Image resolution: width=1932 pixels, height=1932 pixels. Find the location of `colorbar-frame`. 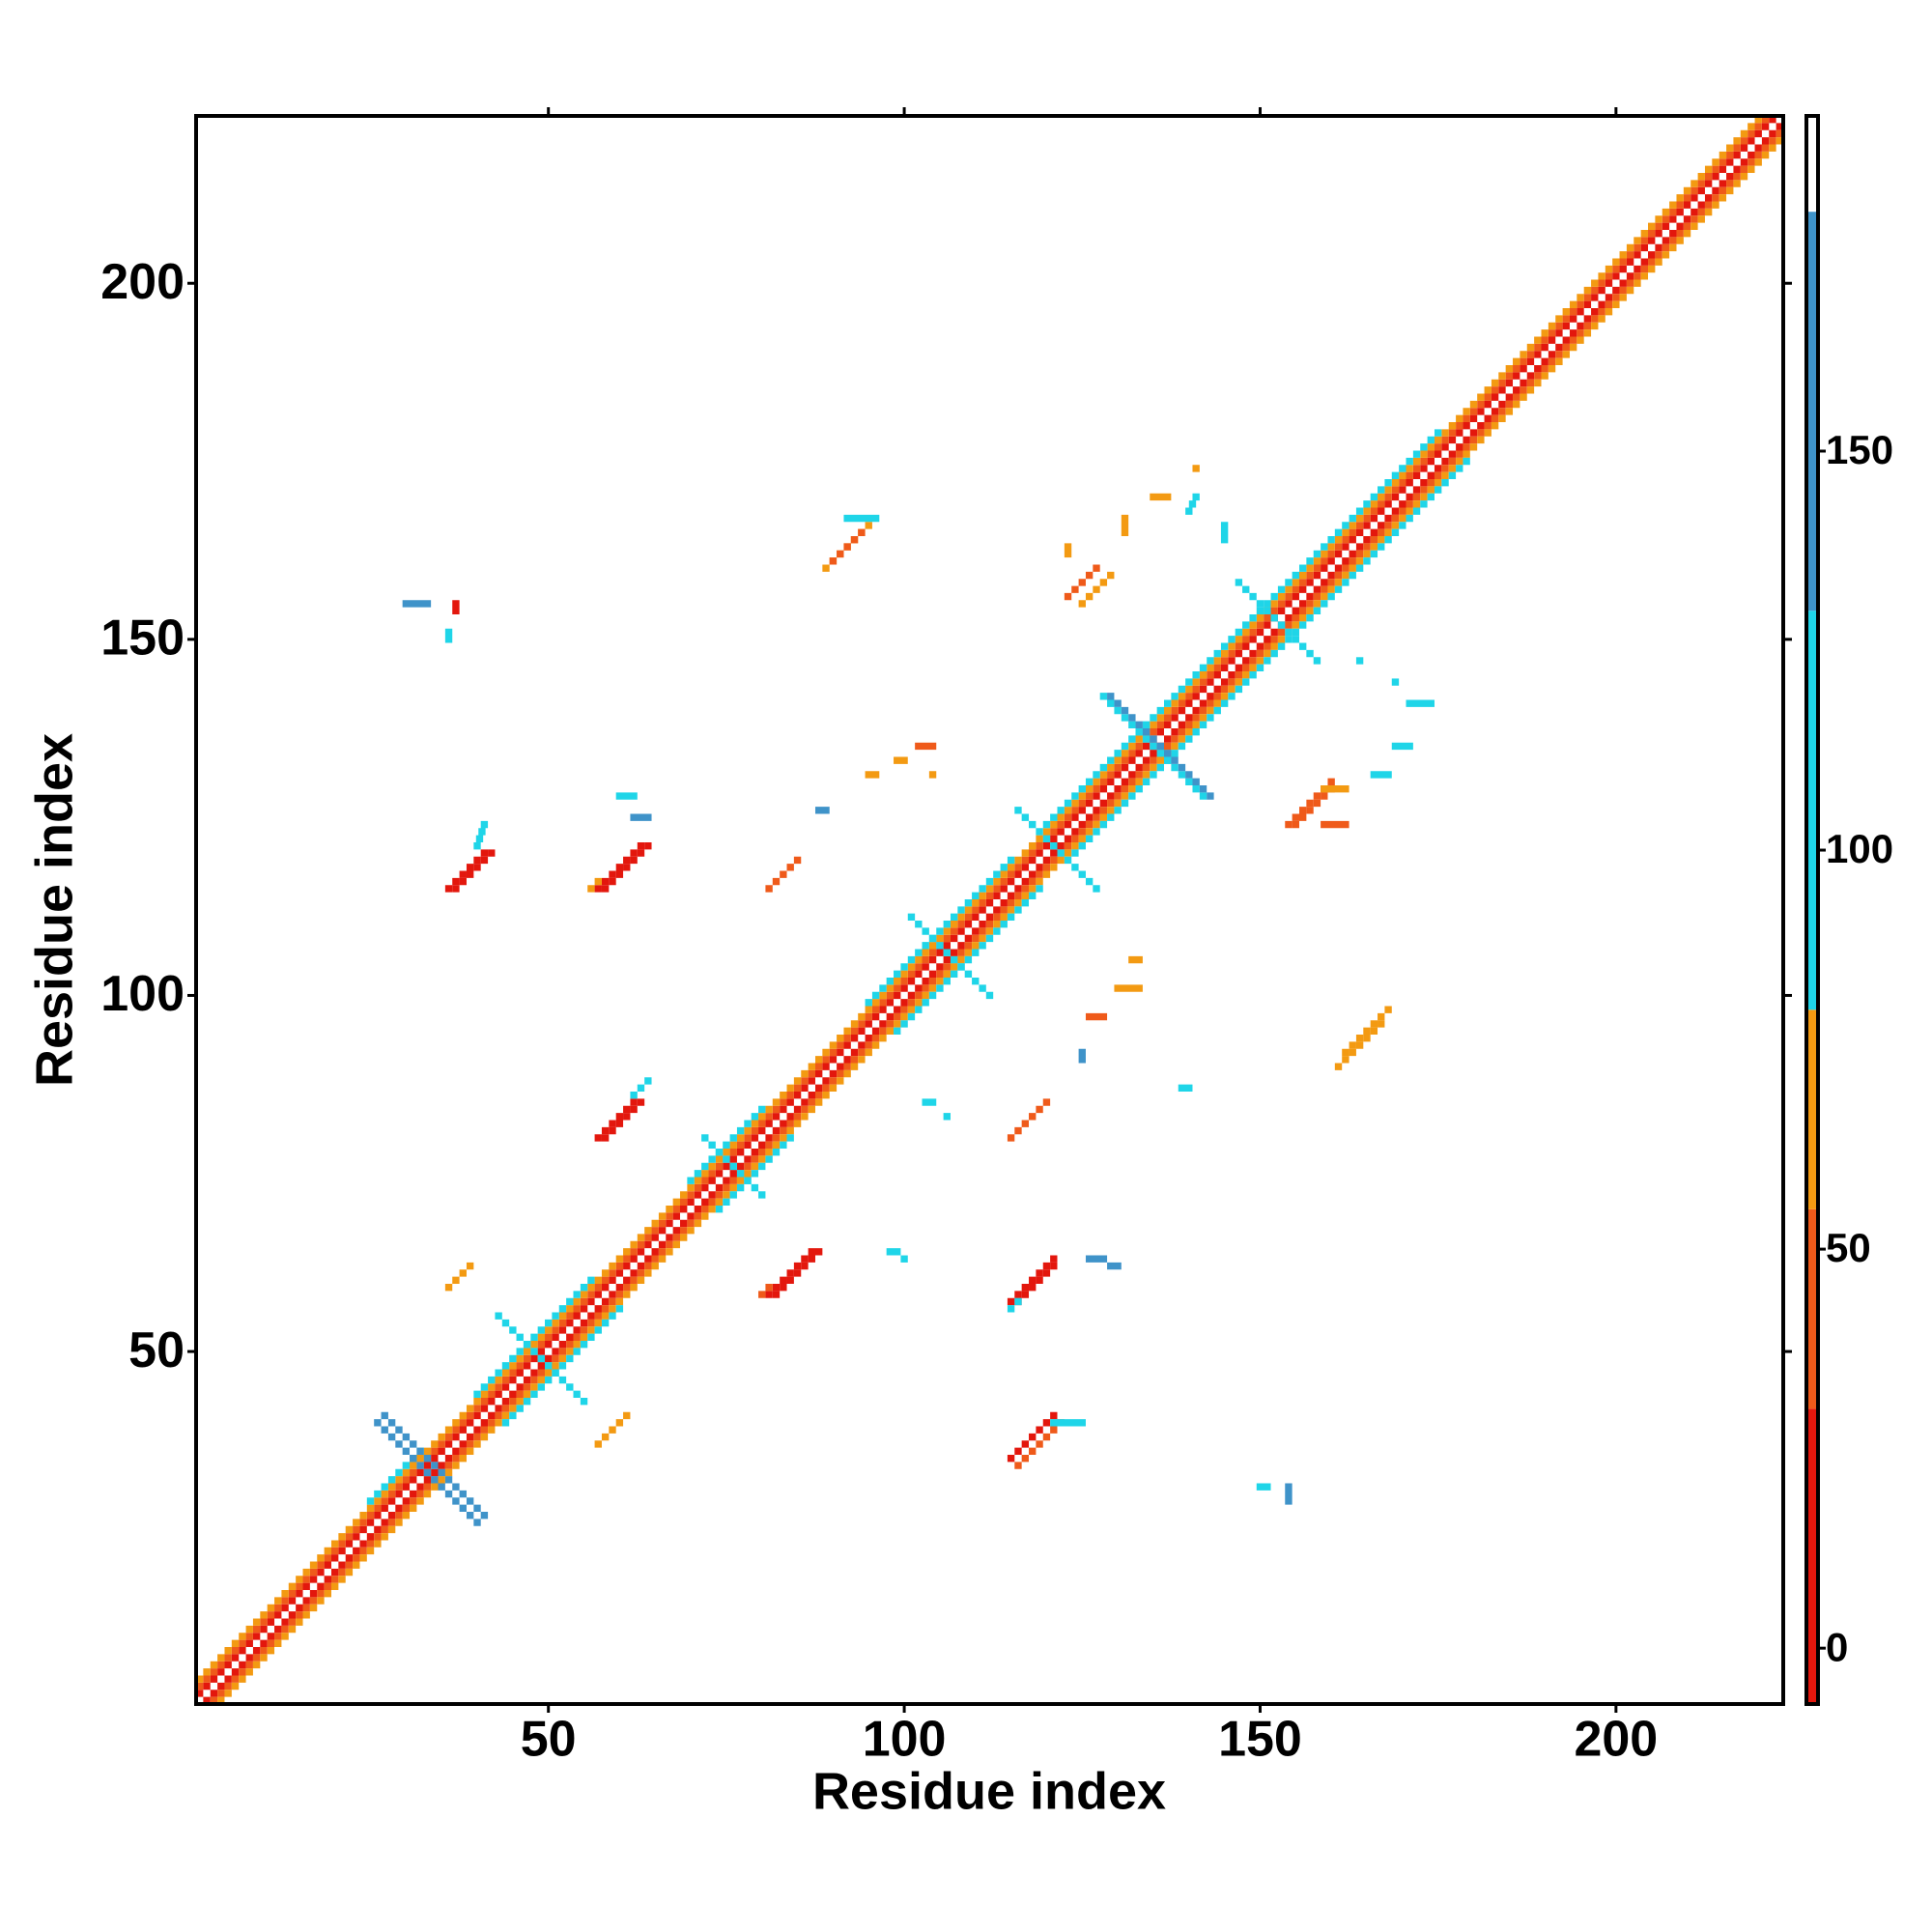

colorbar-frame is located at coordinates (1812, 910).